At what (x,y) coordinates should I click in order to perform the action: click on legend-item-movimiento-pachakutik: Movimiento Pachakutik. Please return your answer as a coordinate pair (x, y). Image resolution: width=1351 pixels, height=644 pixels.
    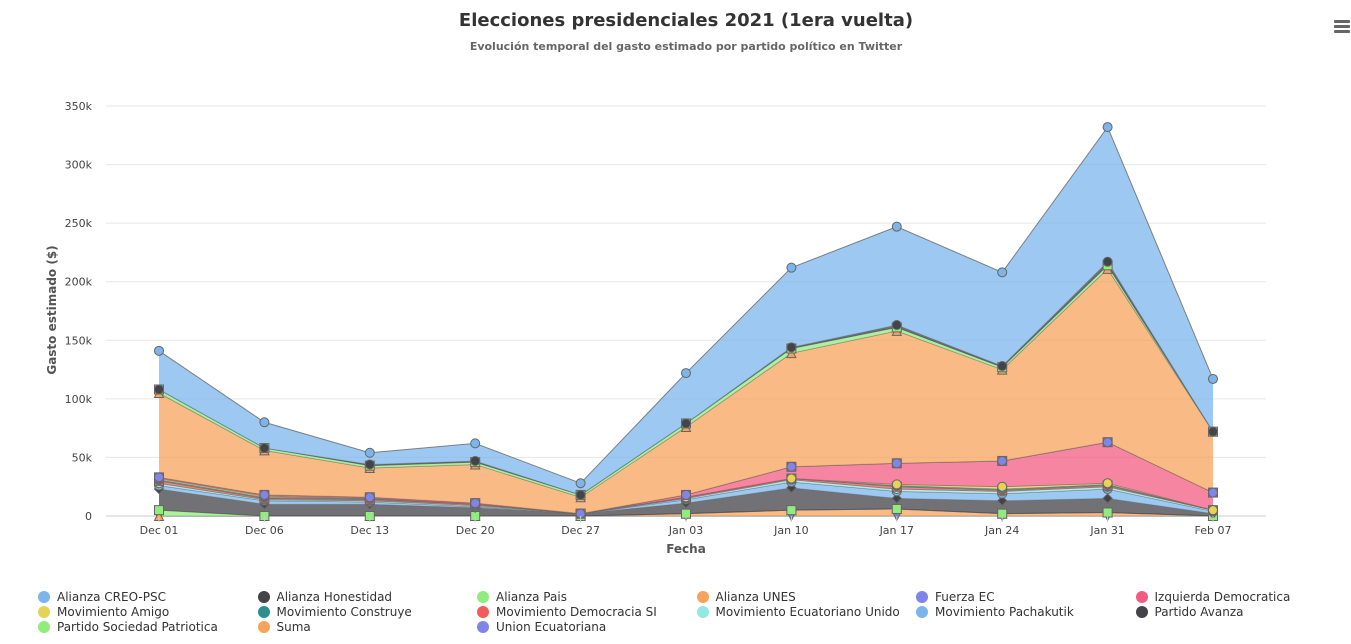
    Looking at the image, I should click on (995, 612).